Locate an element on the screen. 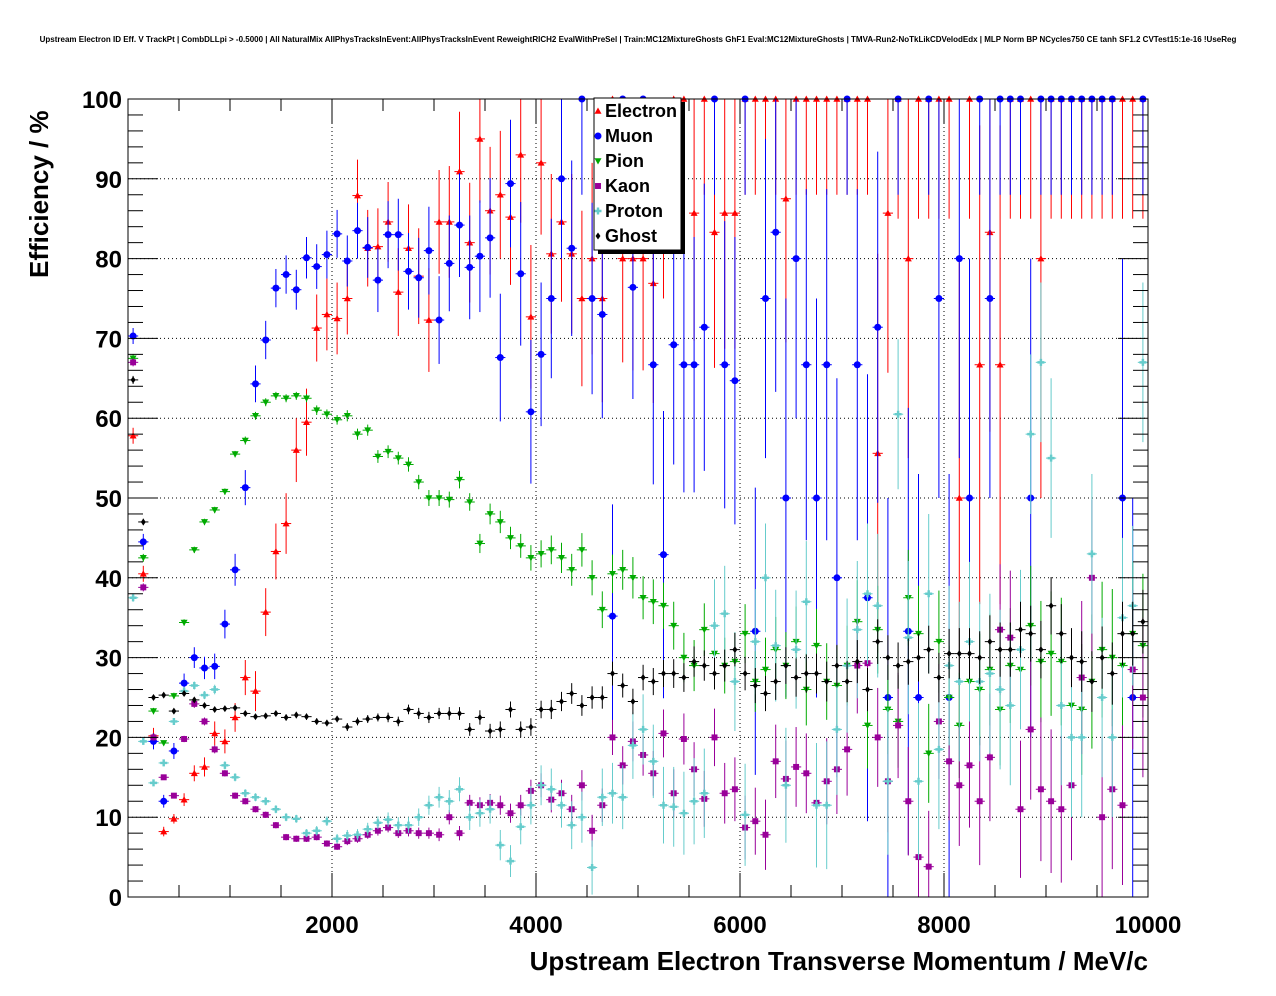 The image size is (1276, 996). y-tick-label: 100 is located at coordinates (102, 100).